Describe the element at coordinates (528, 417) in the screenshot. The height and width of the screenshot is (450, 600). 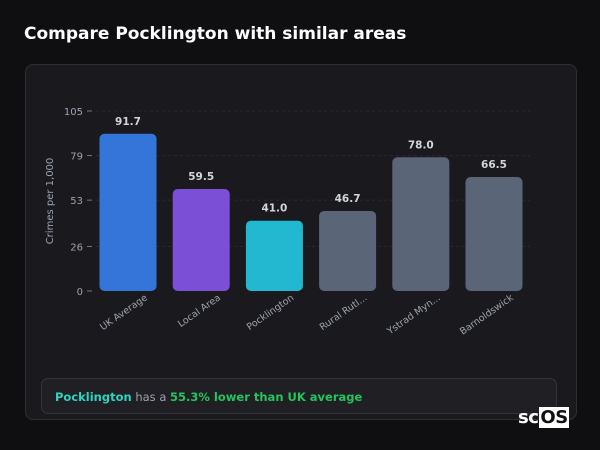
I see `logo-part: sc` at that location.